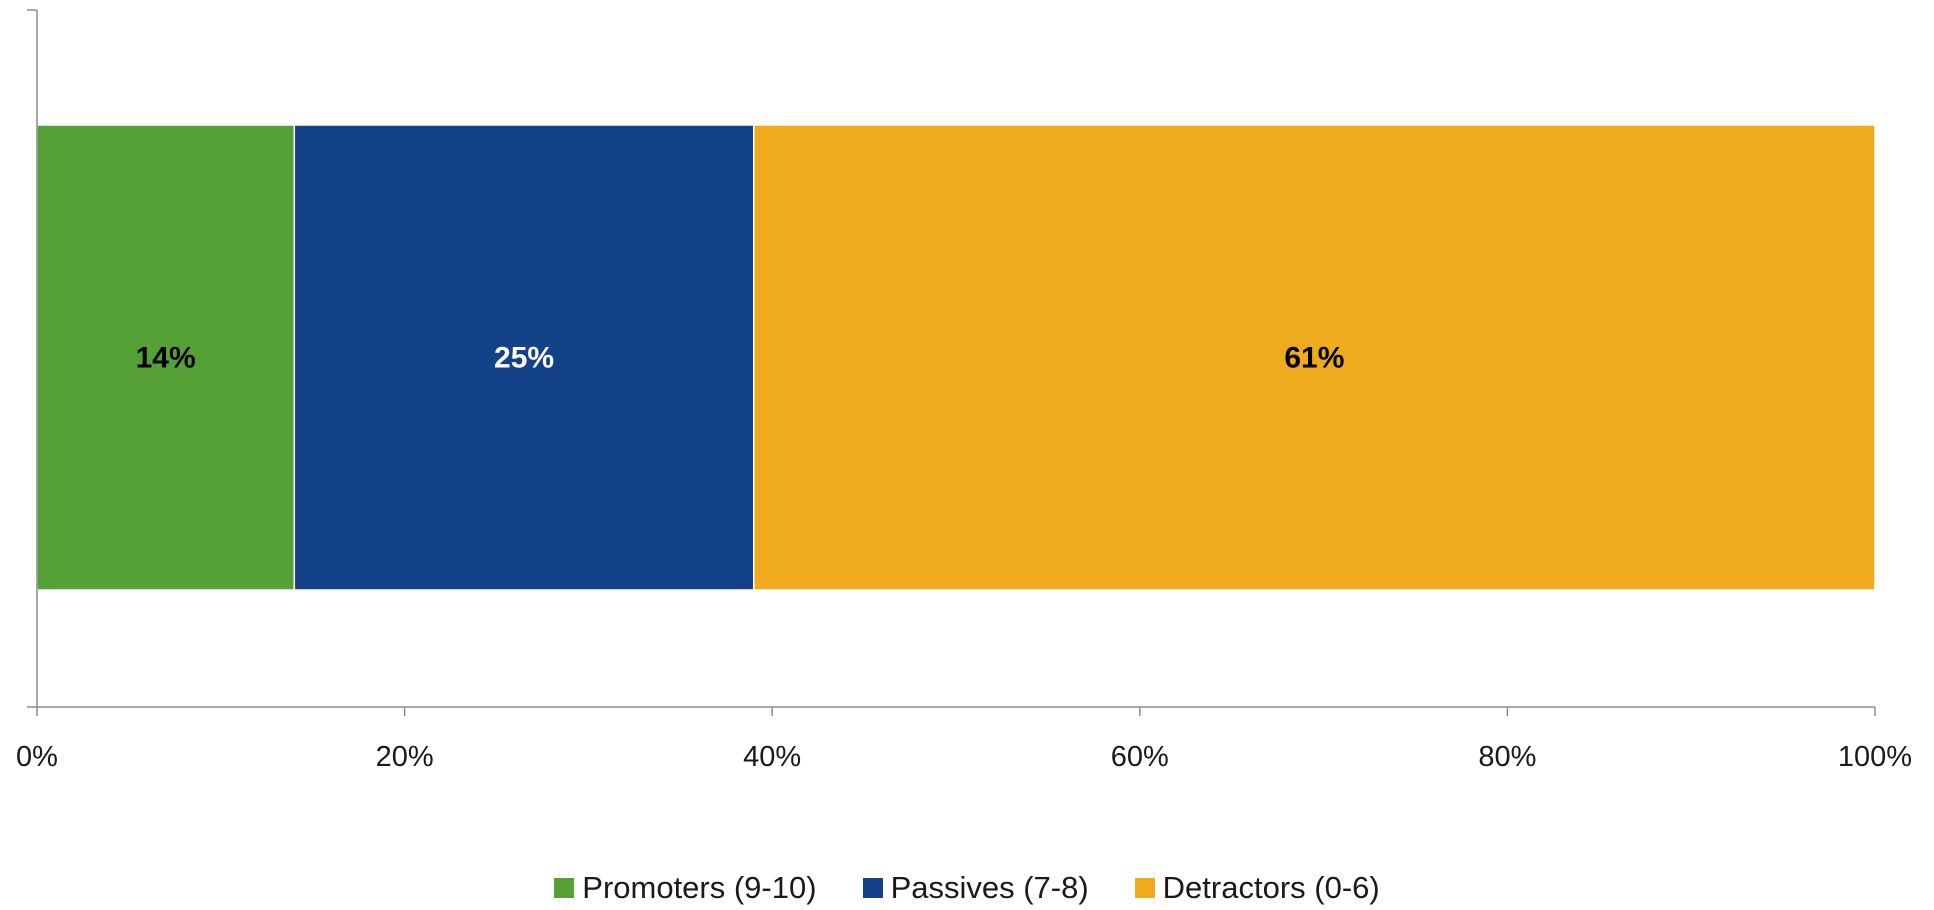  Describe the element at coordinates (872, 888) in the screenshot. I see `legend-swatch-passives` at that location.